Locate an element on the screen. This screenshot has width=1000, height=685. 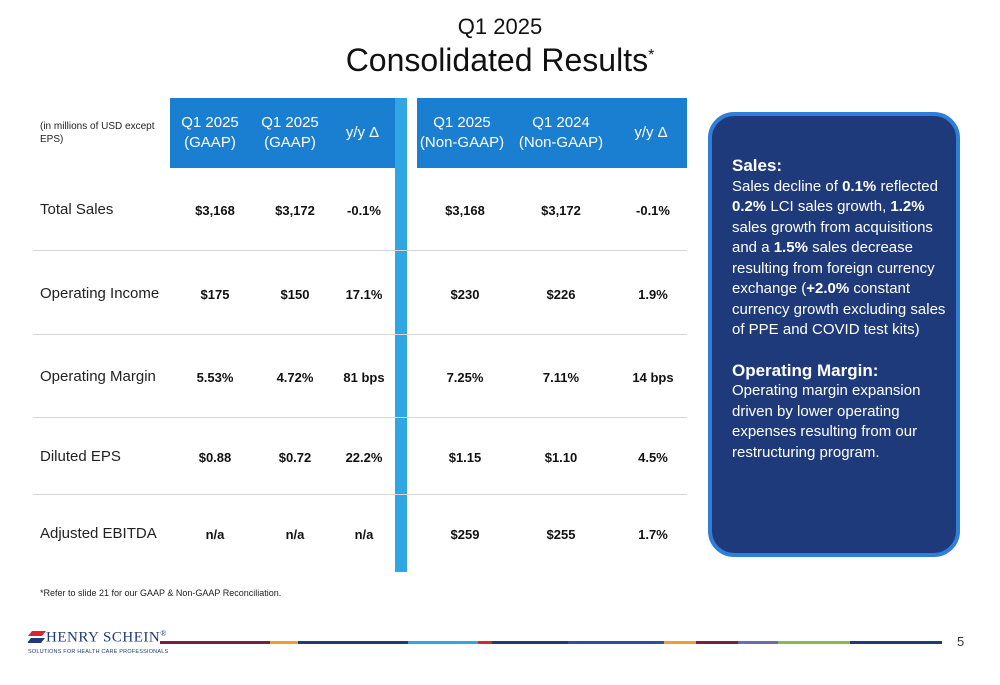
row-label: Adjusted EBITDA is located at coordinates (98, 533).